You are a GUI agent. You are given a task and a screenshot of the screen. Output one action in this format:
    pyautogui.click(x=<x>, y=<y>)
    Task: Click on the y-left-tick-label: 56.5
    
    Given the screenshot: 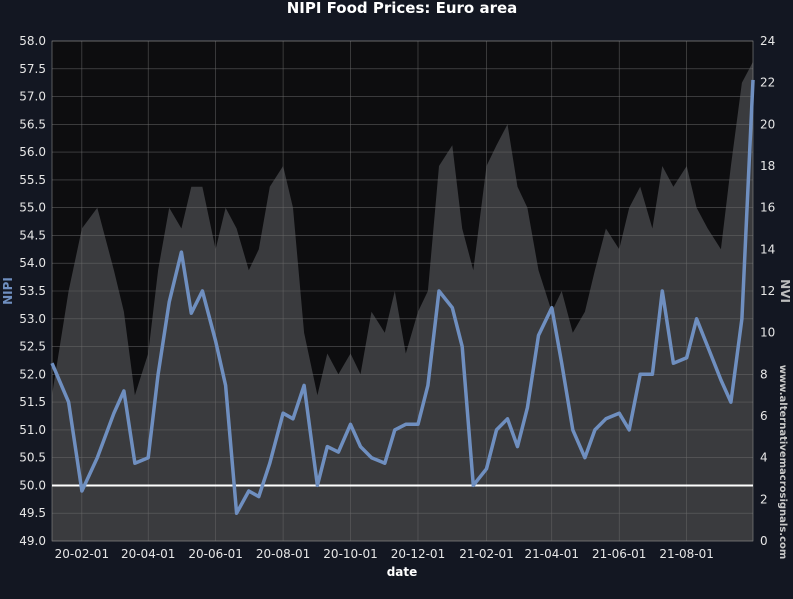 What is the action you would take?
    pyautogui.click(x=32, y=124)
    